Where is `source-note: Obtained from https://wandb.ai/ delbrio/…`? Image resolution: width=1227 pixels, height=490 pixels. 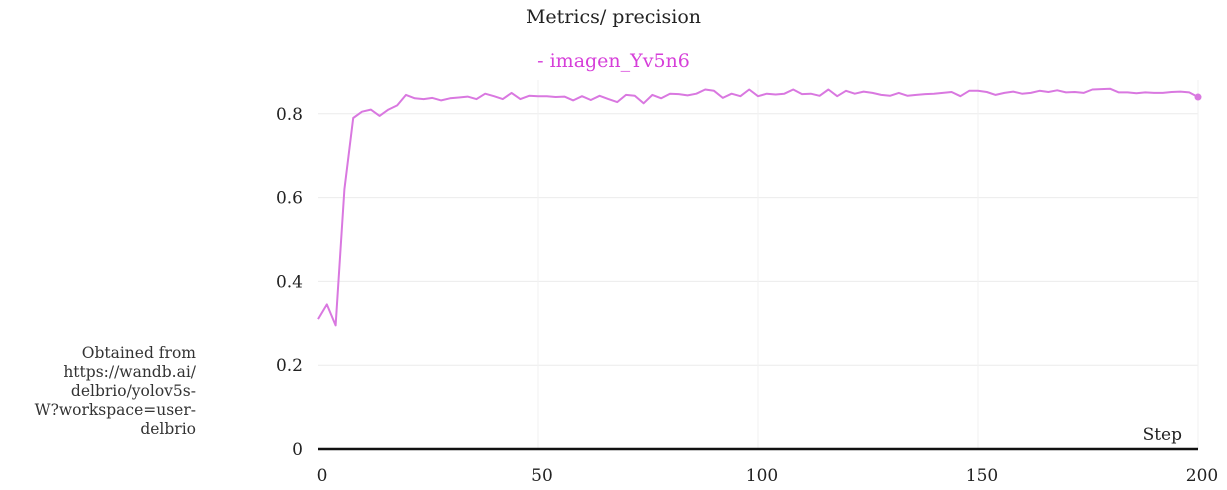
source-note: Obtained from https://wandb.ai/ delbrio/… is located at coordinates (103, 391).